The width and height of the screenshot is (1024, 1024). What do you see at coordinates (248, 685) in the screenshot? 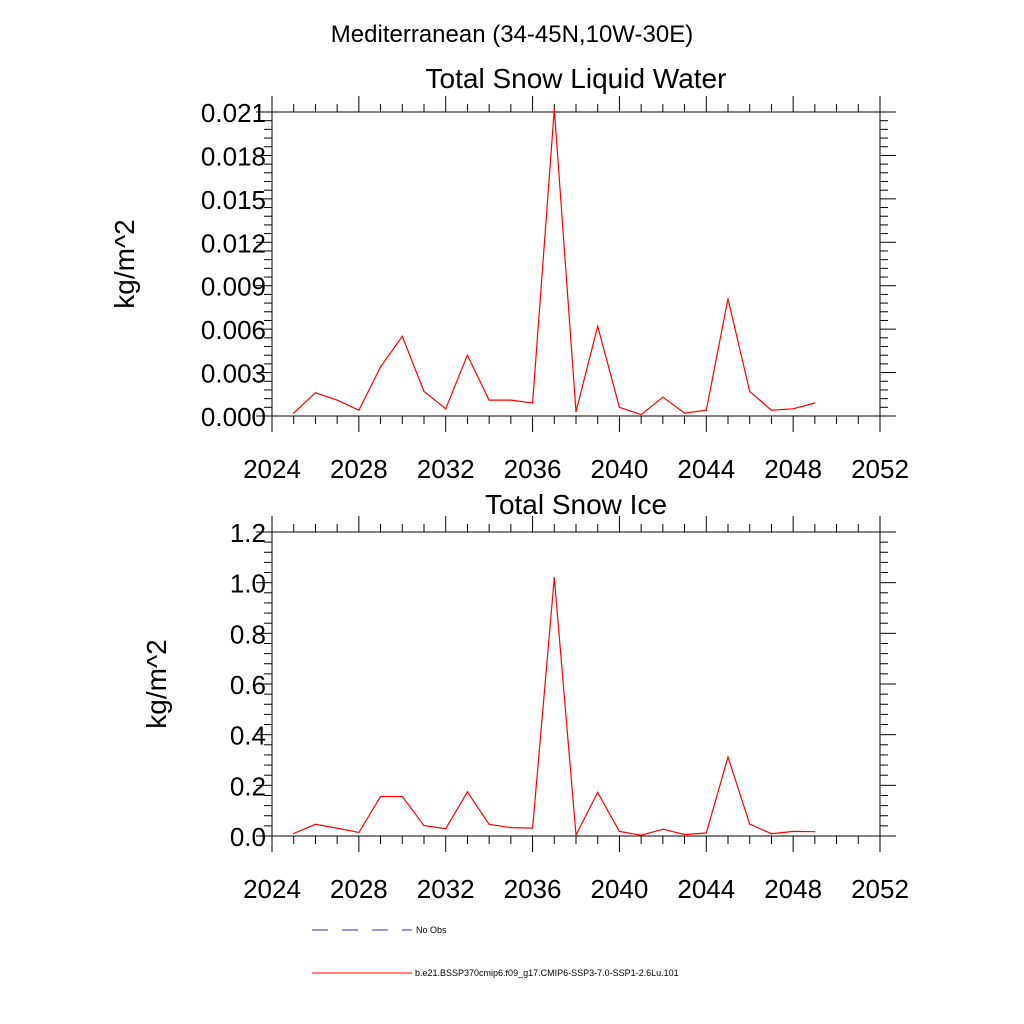
I see `y-tick-label: 0.6` at bounding box center [248, 685].